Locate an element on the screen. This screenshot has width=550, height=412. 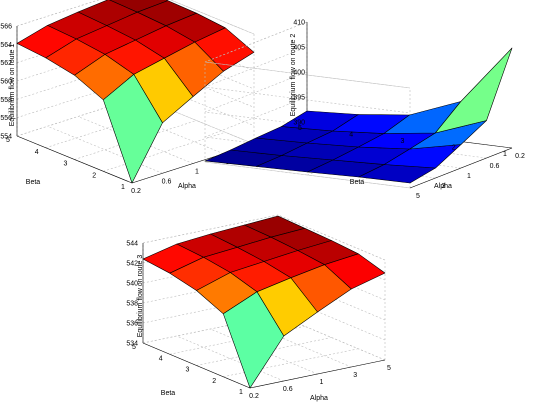
z-tick-label: 554 is located at coordinates (6, 137).